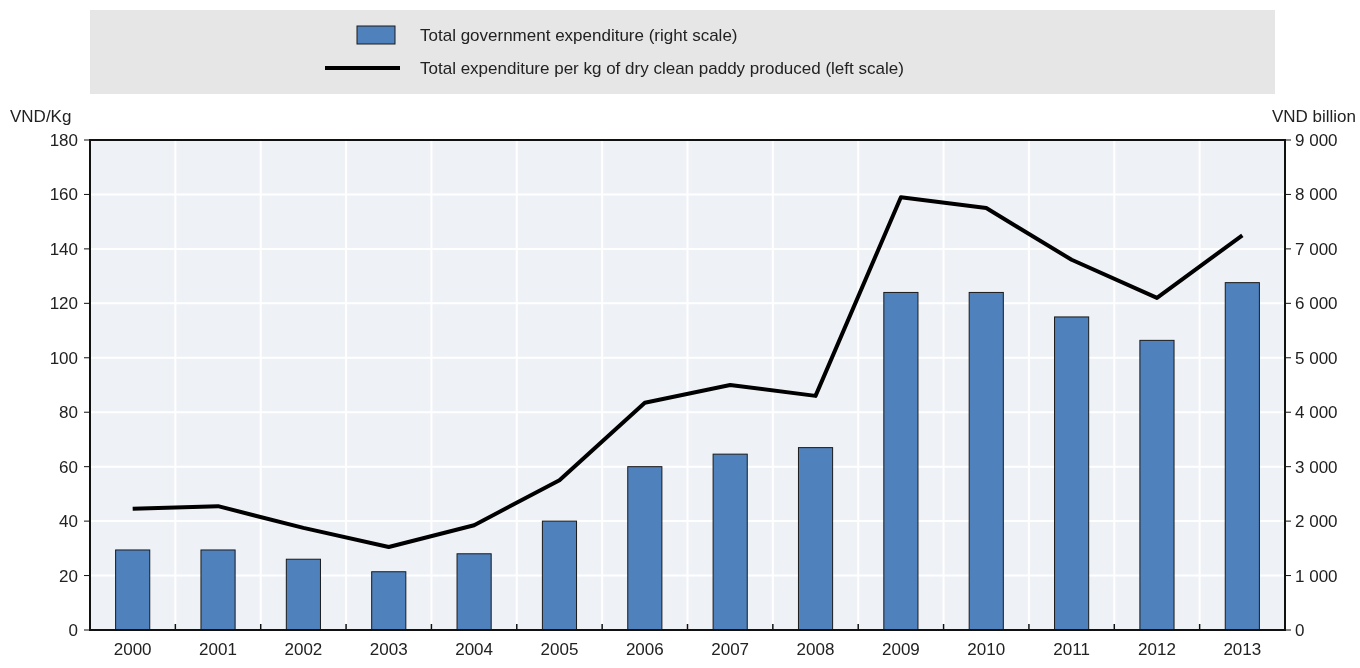 This screenshot has height=668, width=1360. I want to click on x-tick-label: 2009, so click(900, 649).